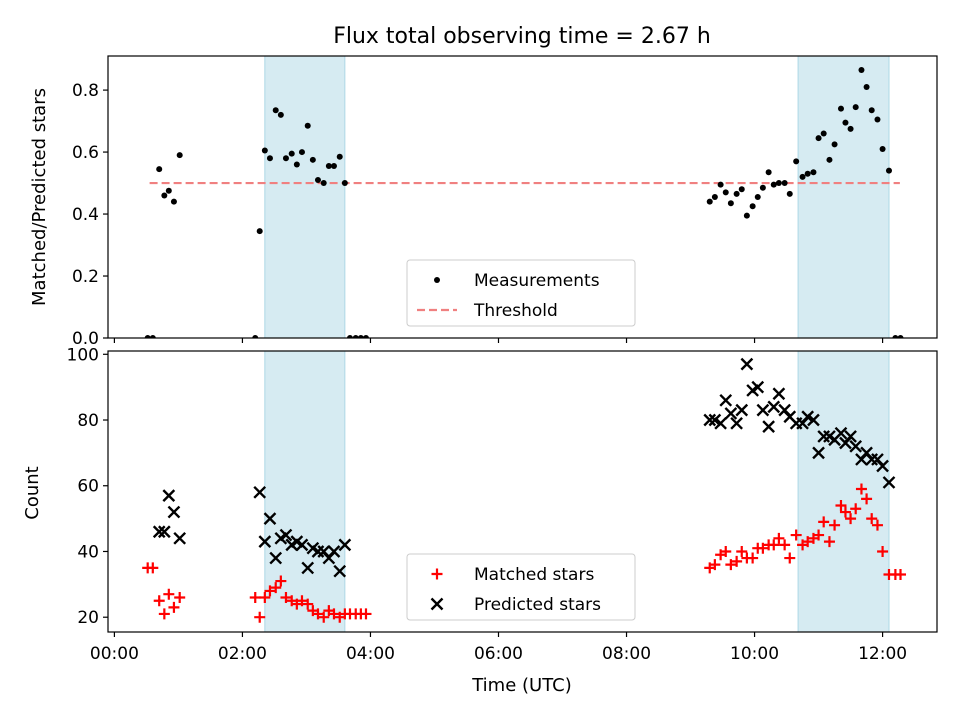 This screenshot has height=720, width=960. What do you see at coordinates (437, 280) in the screenshot?
I see `top-legend-measurements-swatch` at bounding box center [437, 280].